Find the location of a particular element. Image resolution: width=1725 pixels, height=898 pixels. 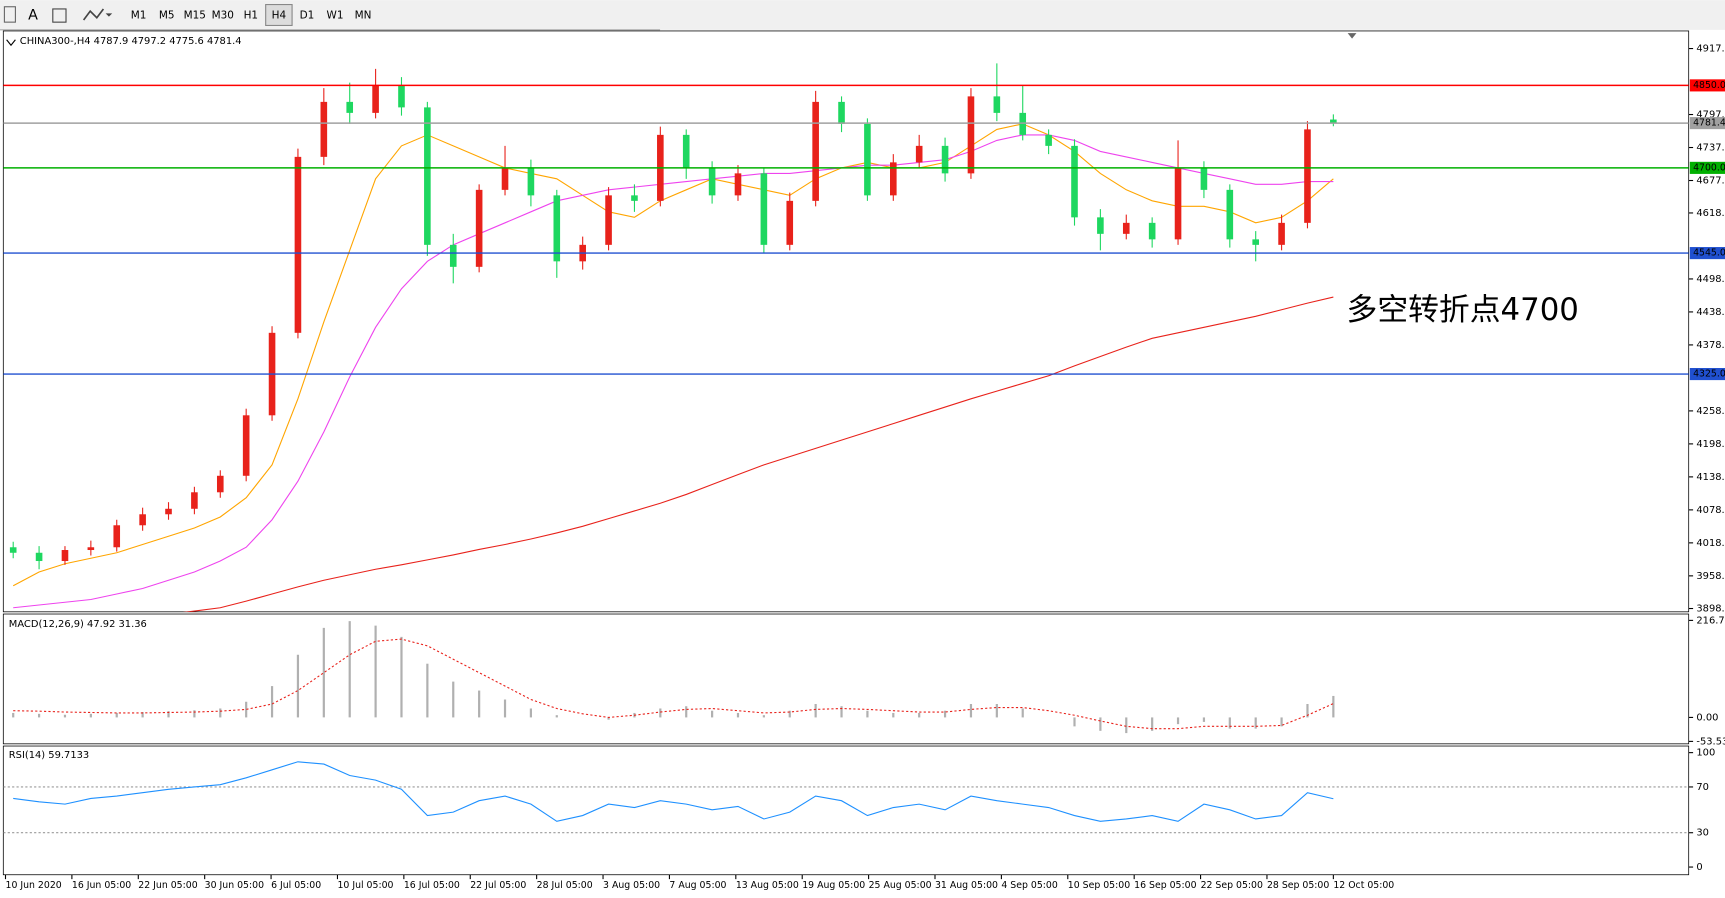

rsi-tick-label: 30 is located at coordinates (1702, 833).